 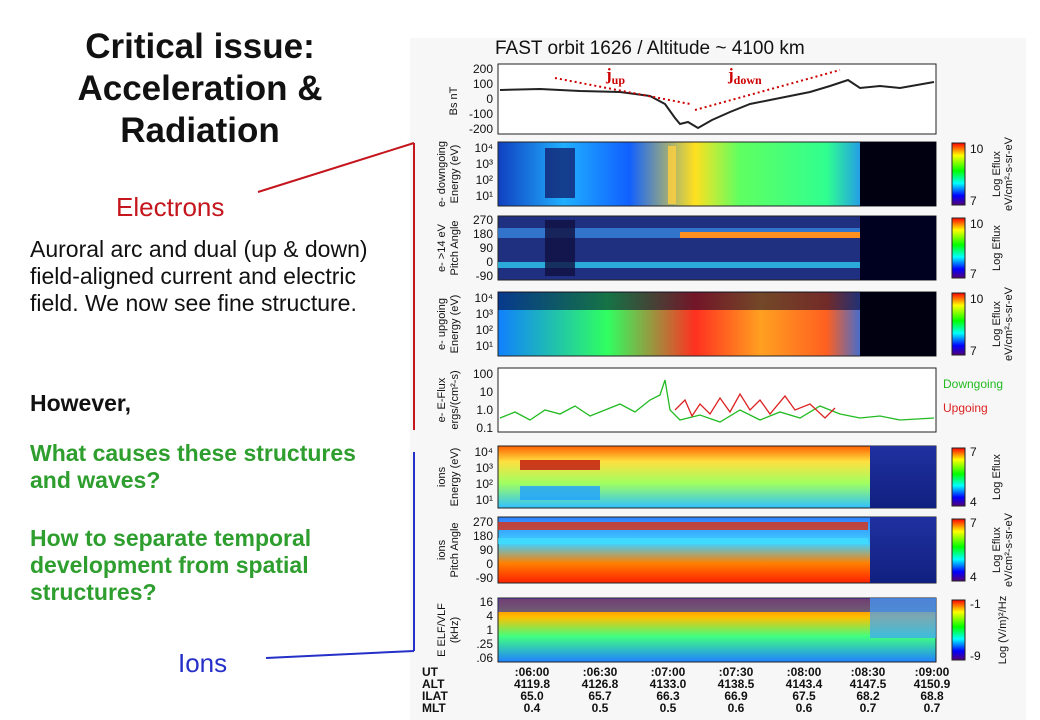 I want to click on table-cell: 0.7, so click(x=868, y=708).